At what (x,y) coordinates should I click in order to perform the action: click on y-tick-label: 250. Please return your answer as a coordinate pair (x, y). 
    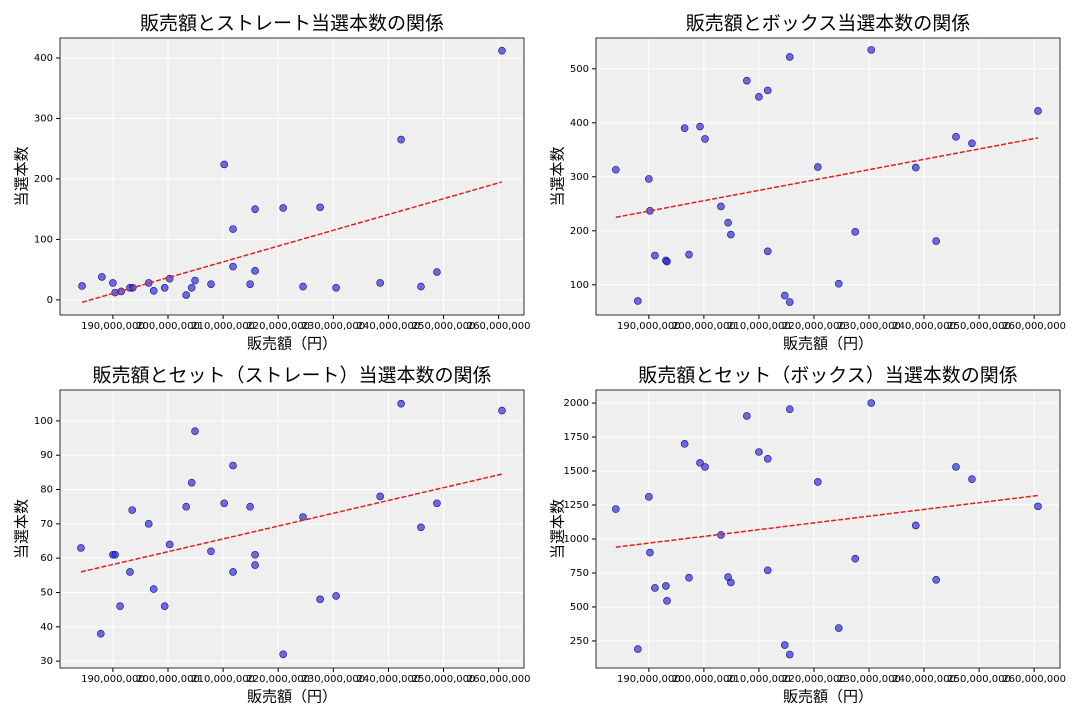
    Looking at the image, I should click on (579, 641).